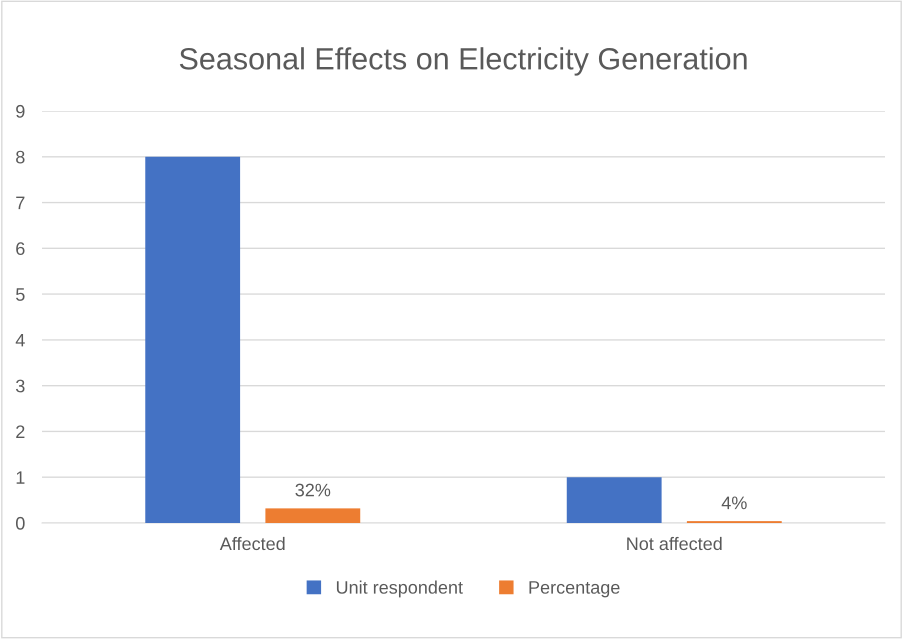 This screenshot has height=639, width=903. What do you see at coordinates (399, 589) in the screenshot?
I see `legend-label: Unit respondent` at bounding box center [399, 589].